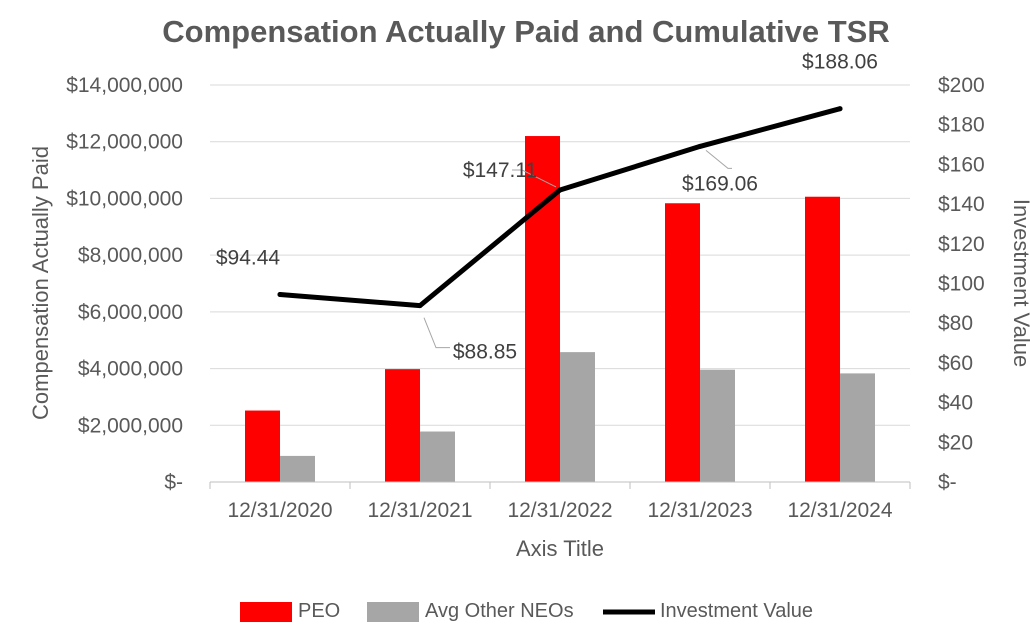 The width and height of the screenshot is (1030, 639). What do you see at coordinates (500, 170) in the screenshot?
I see `investment-value-label-2: $147.11` at bounding box center [500, 170].